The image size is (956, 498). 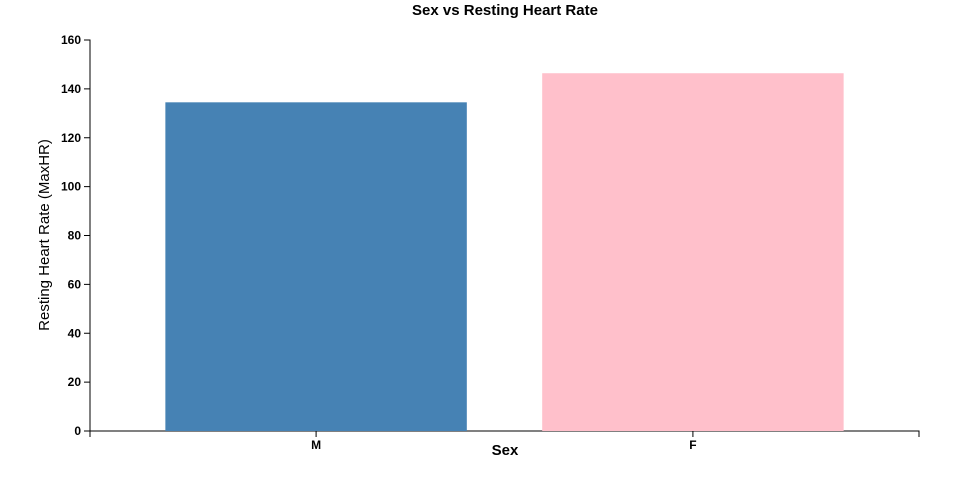 What do you see at coordinates (692, 445) in the screenshot?
I see `x-tick-label: F` at bounding box center [692, 445].